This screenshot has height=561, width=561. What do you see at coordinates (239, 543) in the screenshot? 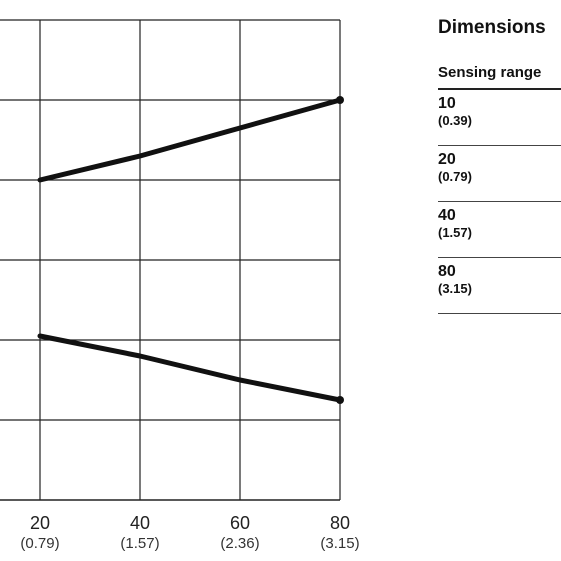
I see `x-tick-sublabel: (2.36)` at bounding box center [239, 543].